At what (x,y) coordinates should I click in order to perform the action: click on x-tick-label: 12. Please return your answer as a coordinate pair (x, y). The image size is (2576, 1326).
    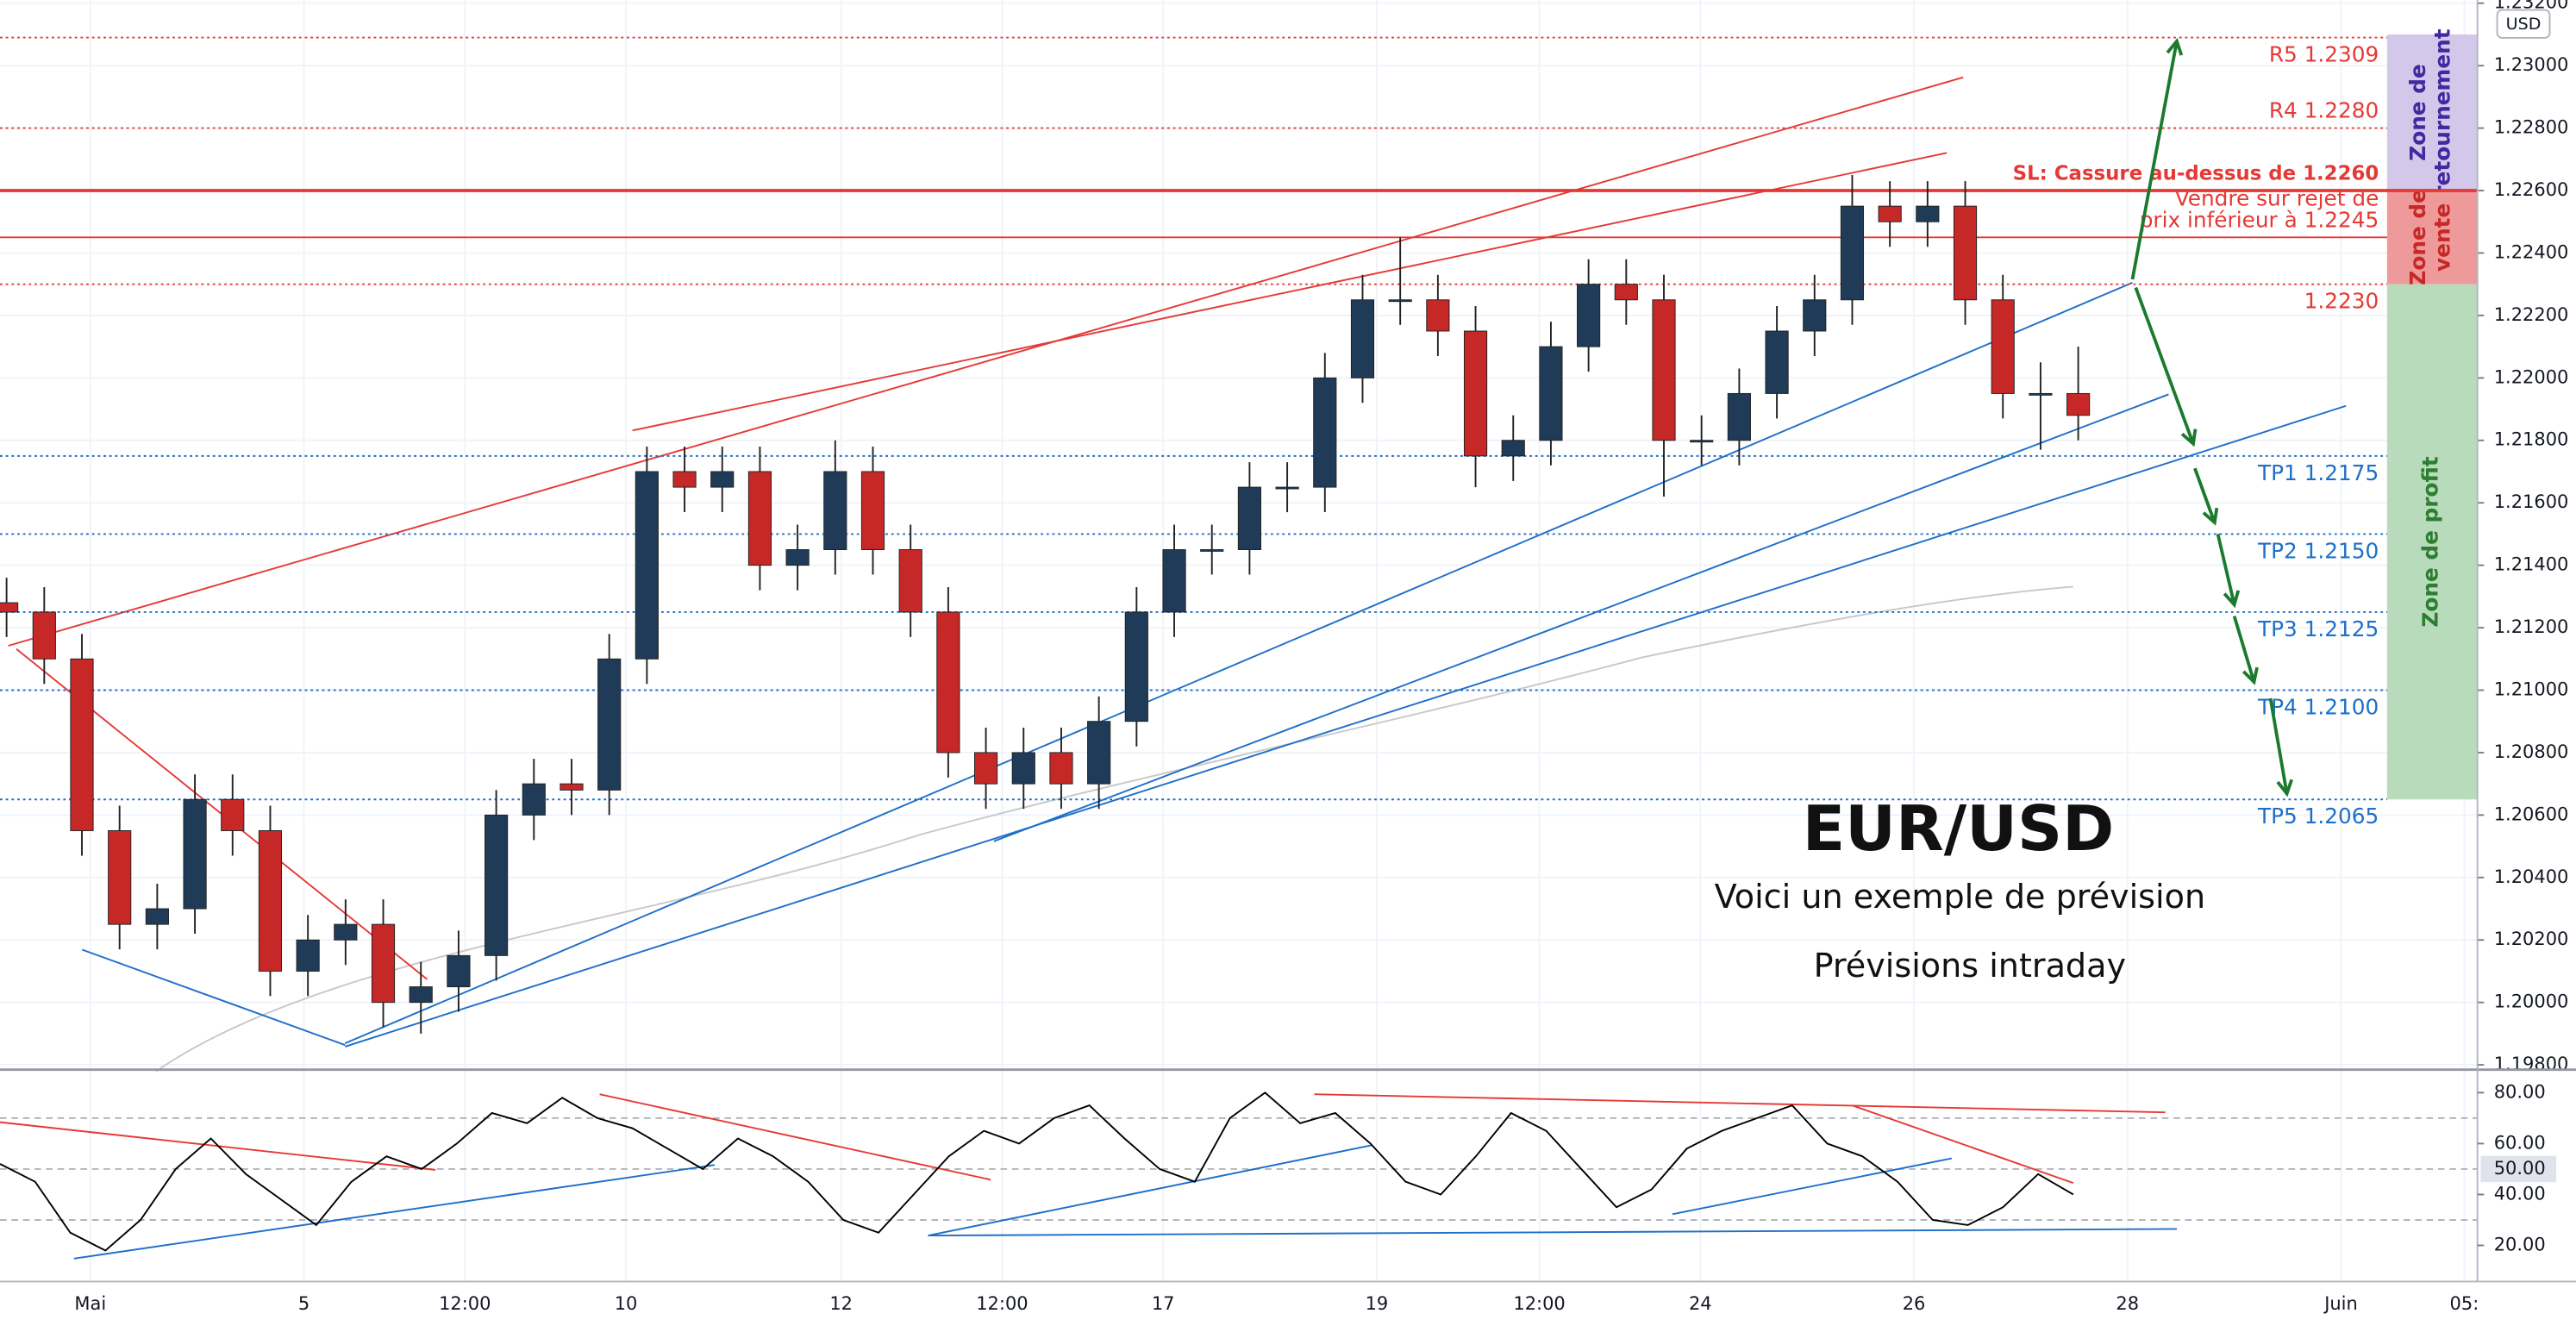
    Looking at the image, I should click on (841, 1304).